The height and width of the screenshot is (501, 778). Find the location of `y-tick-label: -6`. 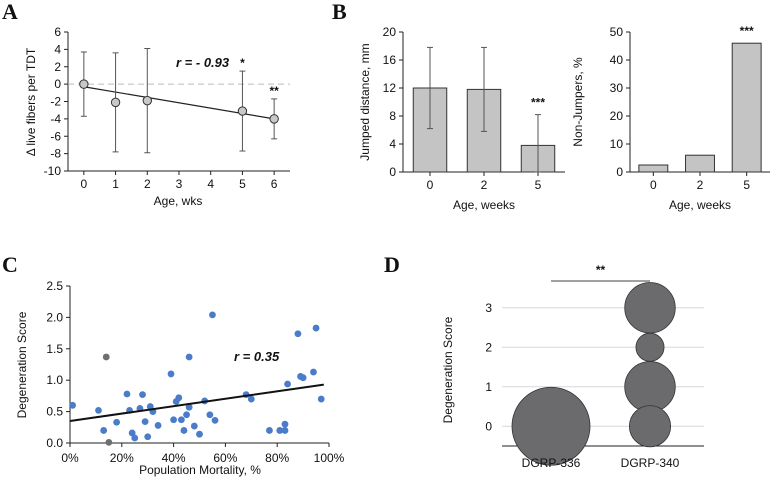

y-tick-label: -6 is located at coordinates (55, 136).